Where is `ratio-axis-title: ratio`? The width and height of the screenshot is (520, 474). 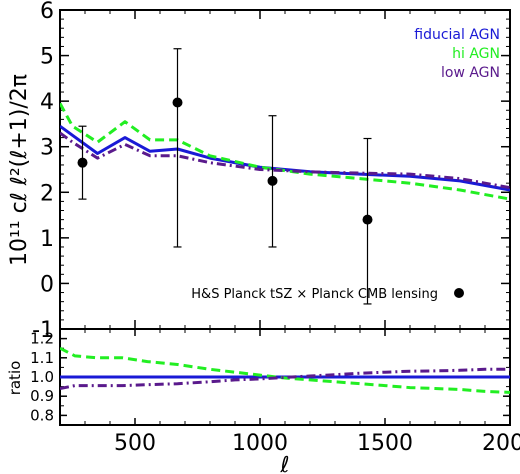 ratio-axis-title: ratio is located at coordinates (15, 378).